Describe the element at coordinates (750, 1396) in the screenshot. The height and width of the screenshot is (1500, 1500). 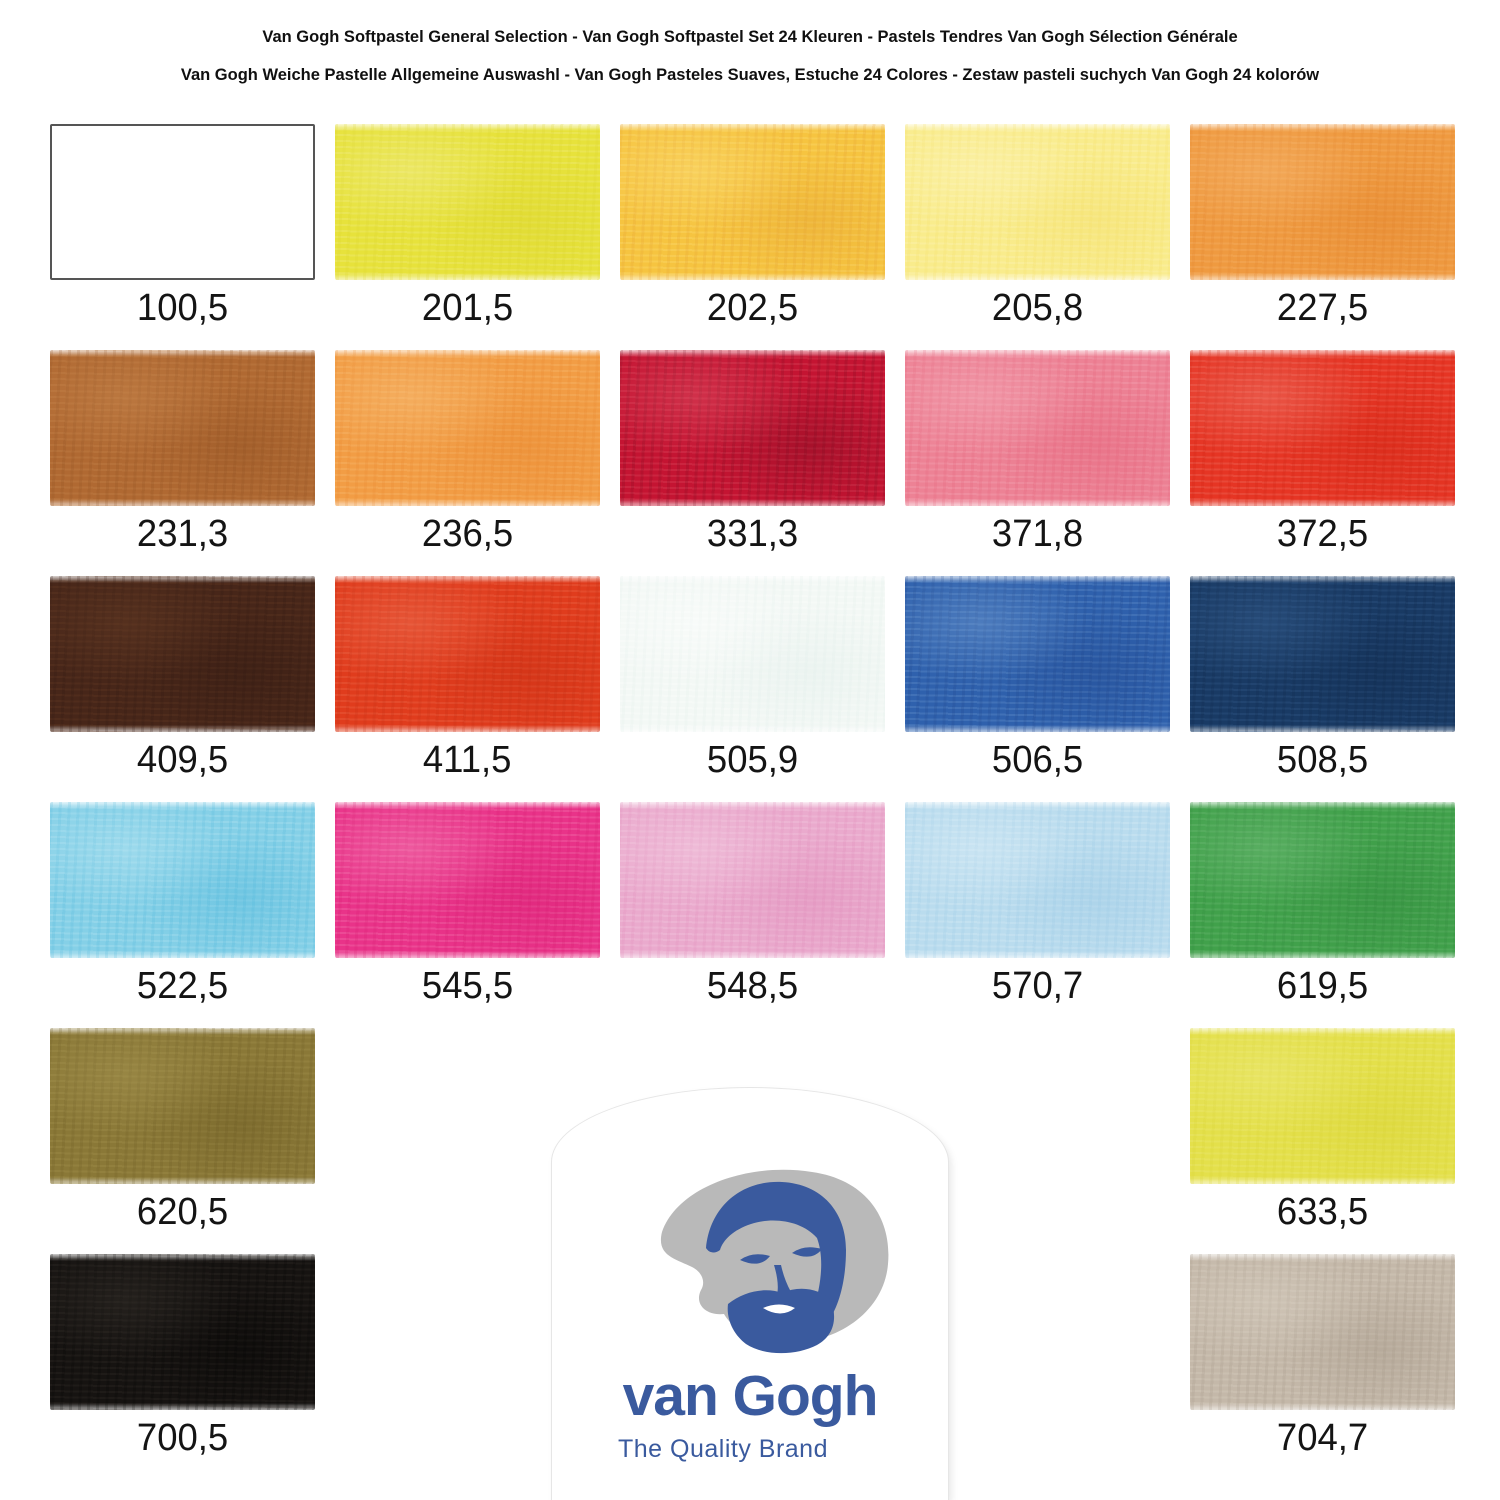
I see `brand-name: van Gogh` at that location.